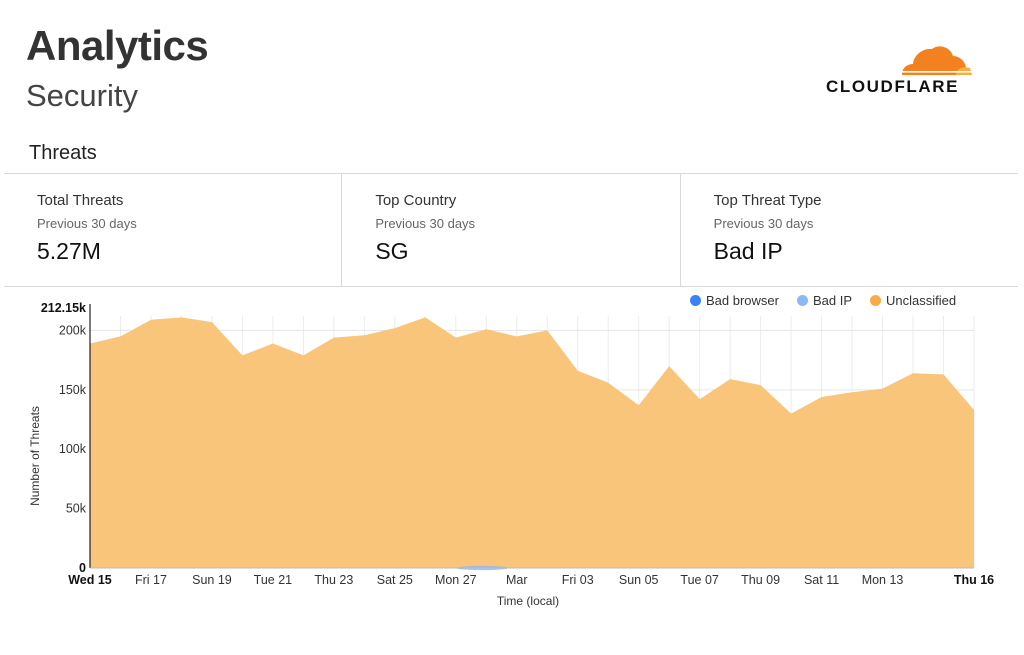  What do you see at coordinates (76, 509) in the screenshot?
I see `y-tick-label: 50k` at bounding box center [76, 509].